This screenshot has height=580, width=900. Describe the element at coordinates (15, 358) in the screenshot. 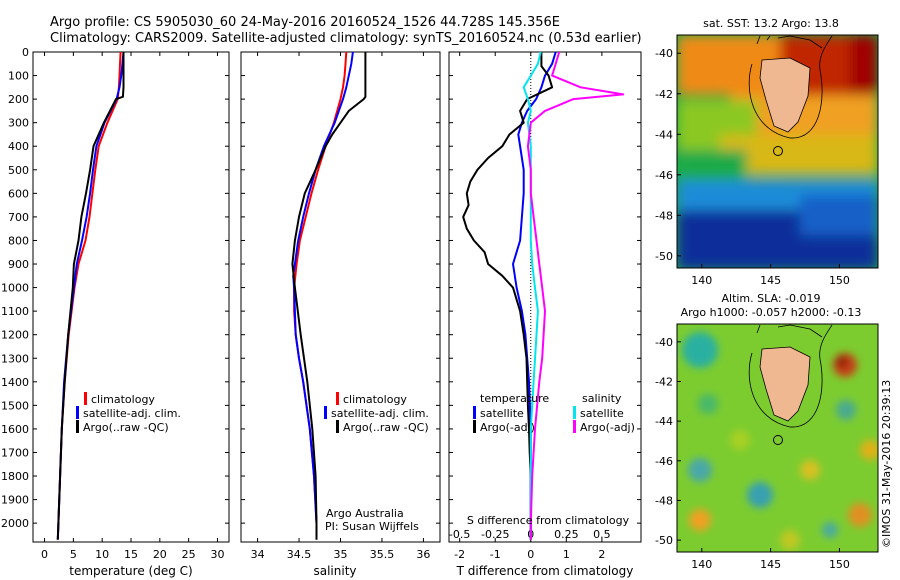

I see `depth-tick-label: 1300` at that location.